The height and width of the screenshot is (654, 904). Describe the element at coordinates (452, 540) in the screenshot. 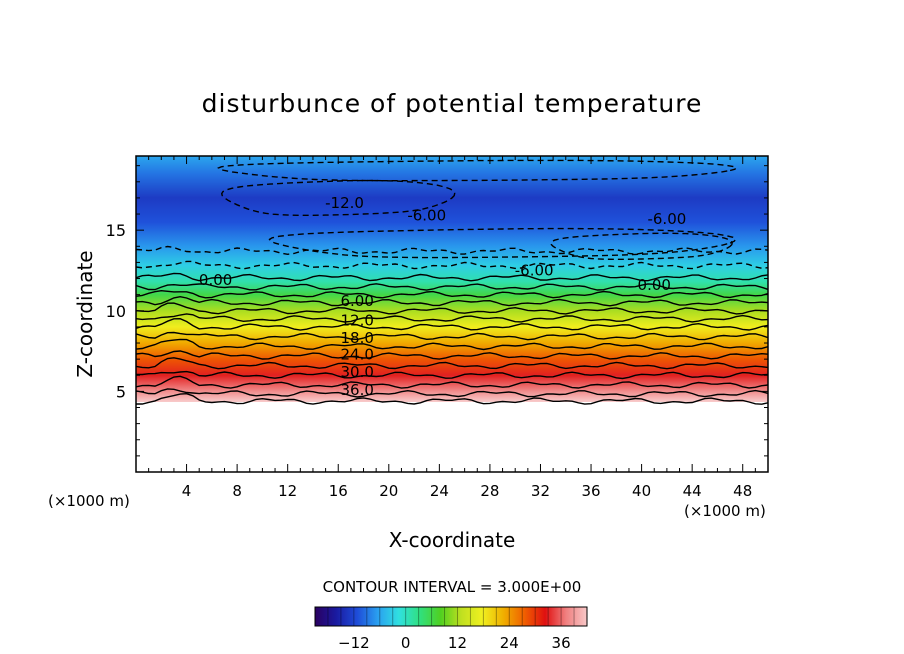

I see `x-axis-label: X-coordinate` at that location.